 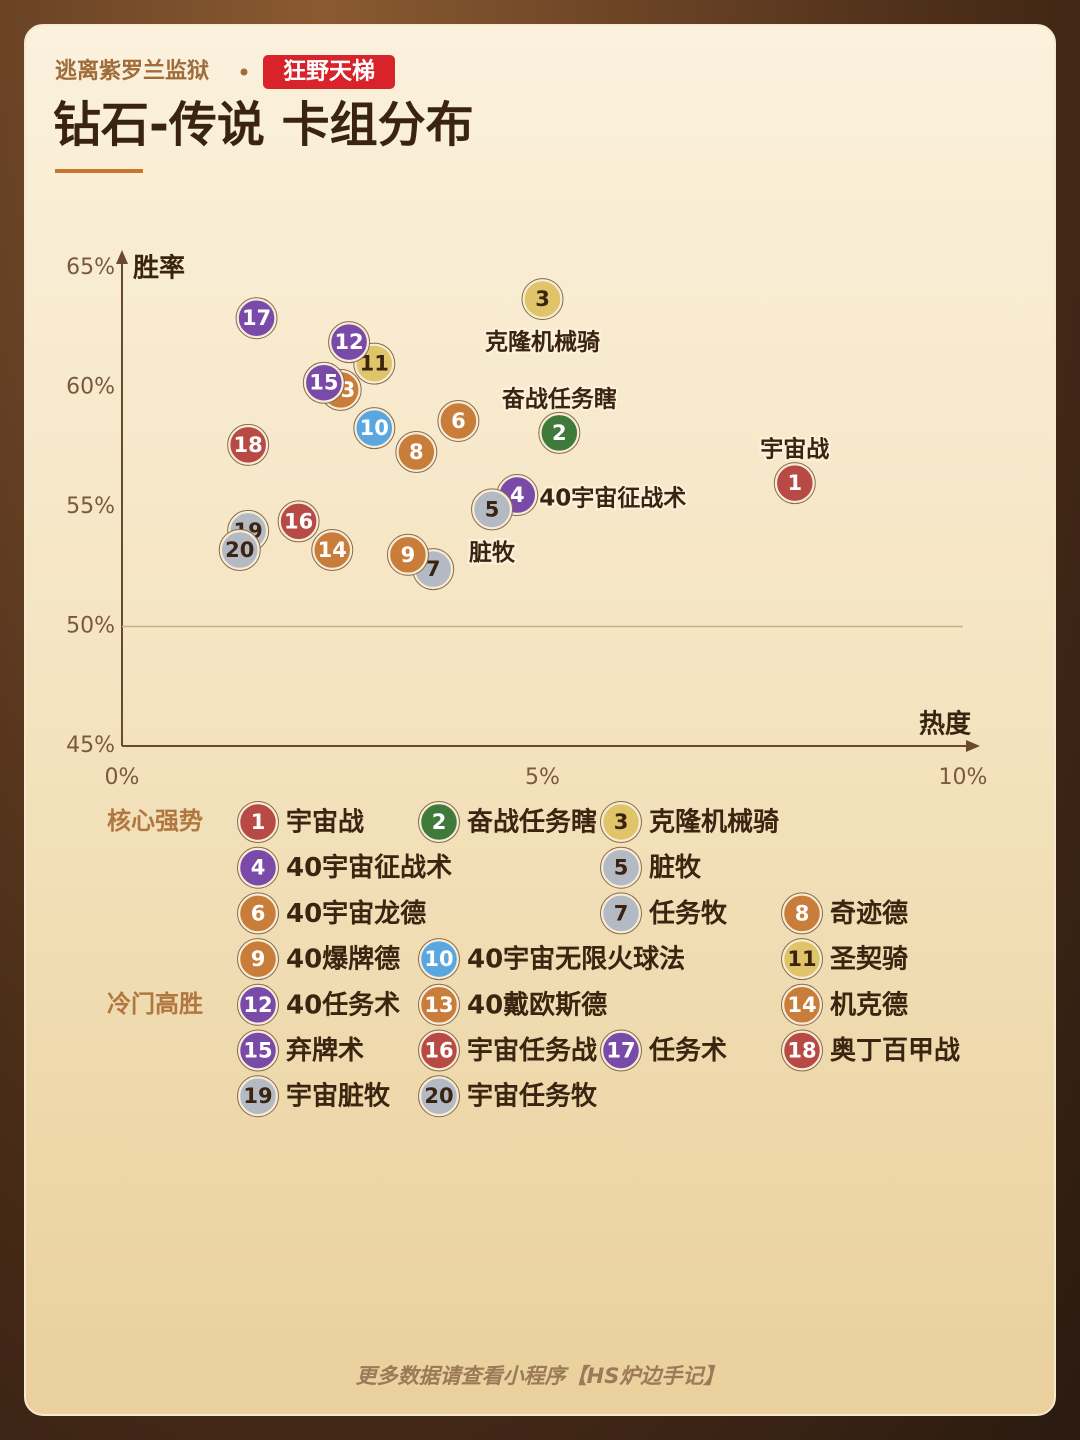 What do you see at coordinates (559, 398) in the screenshot?
I see `point-annotation: 奋战任务瞎` at bounding box center [559, 398].